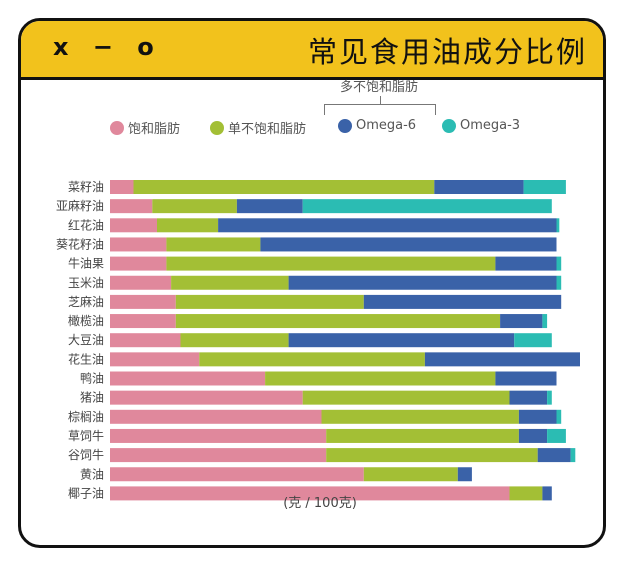 The width and height of the screenshot is (640, 566). Describe the element at coordinates (80, 205) in the screenshot. I see `category-label: 亚麻籽油` at that location.